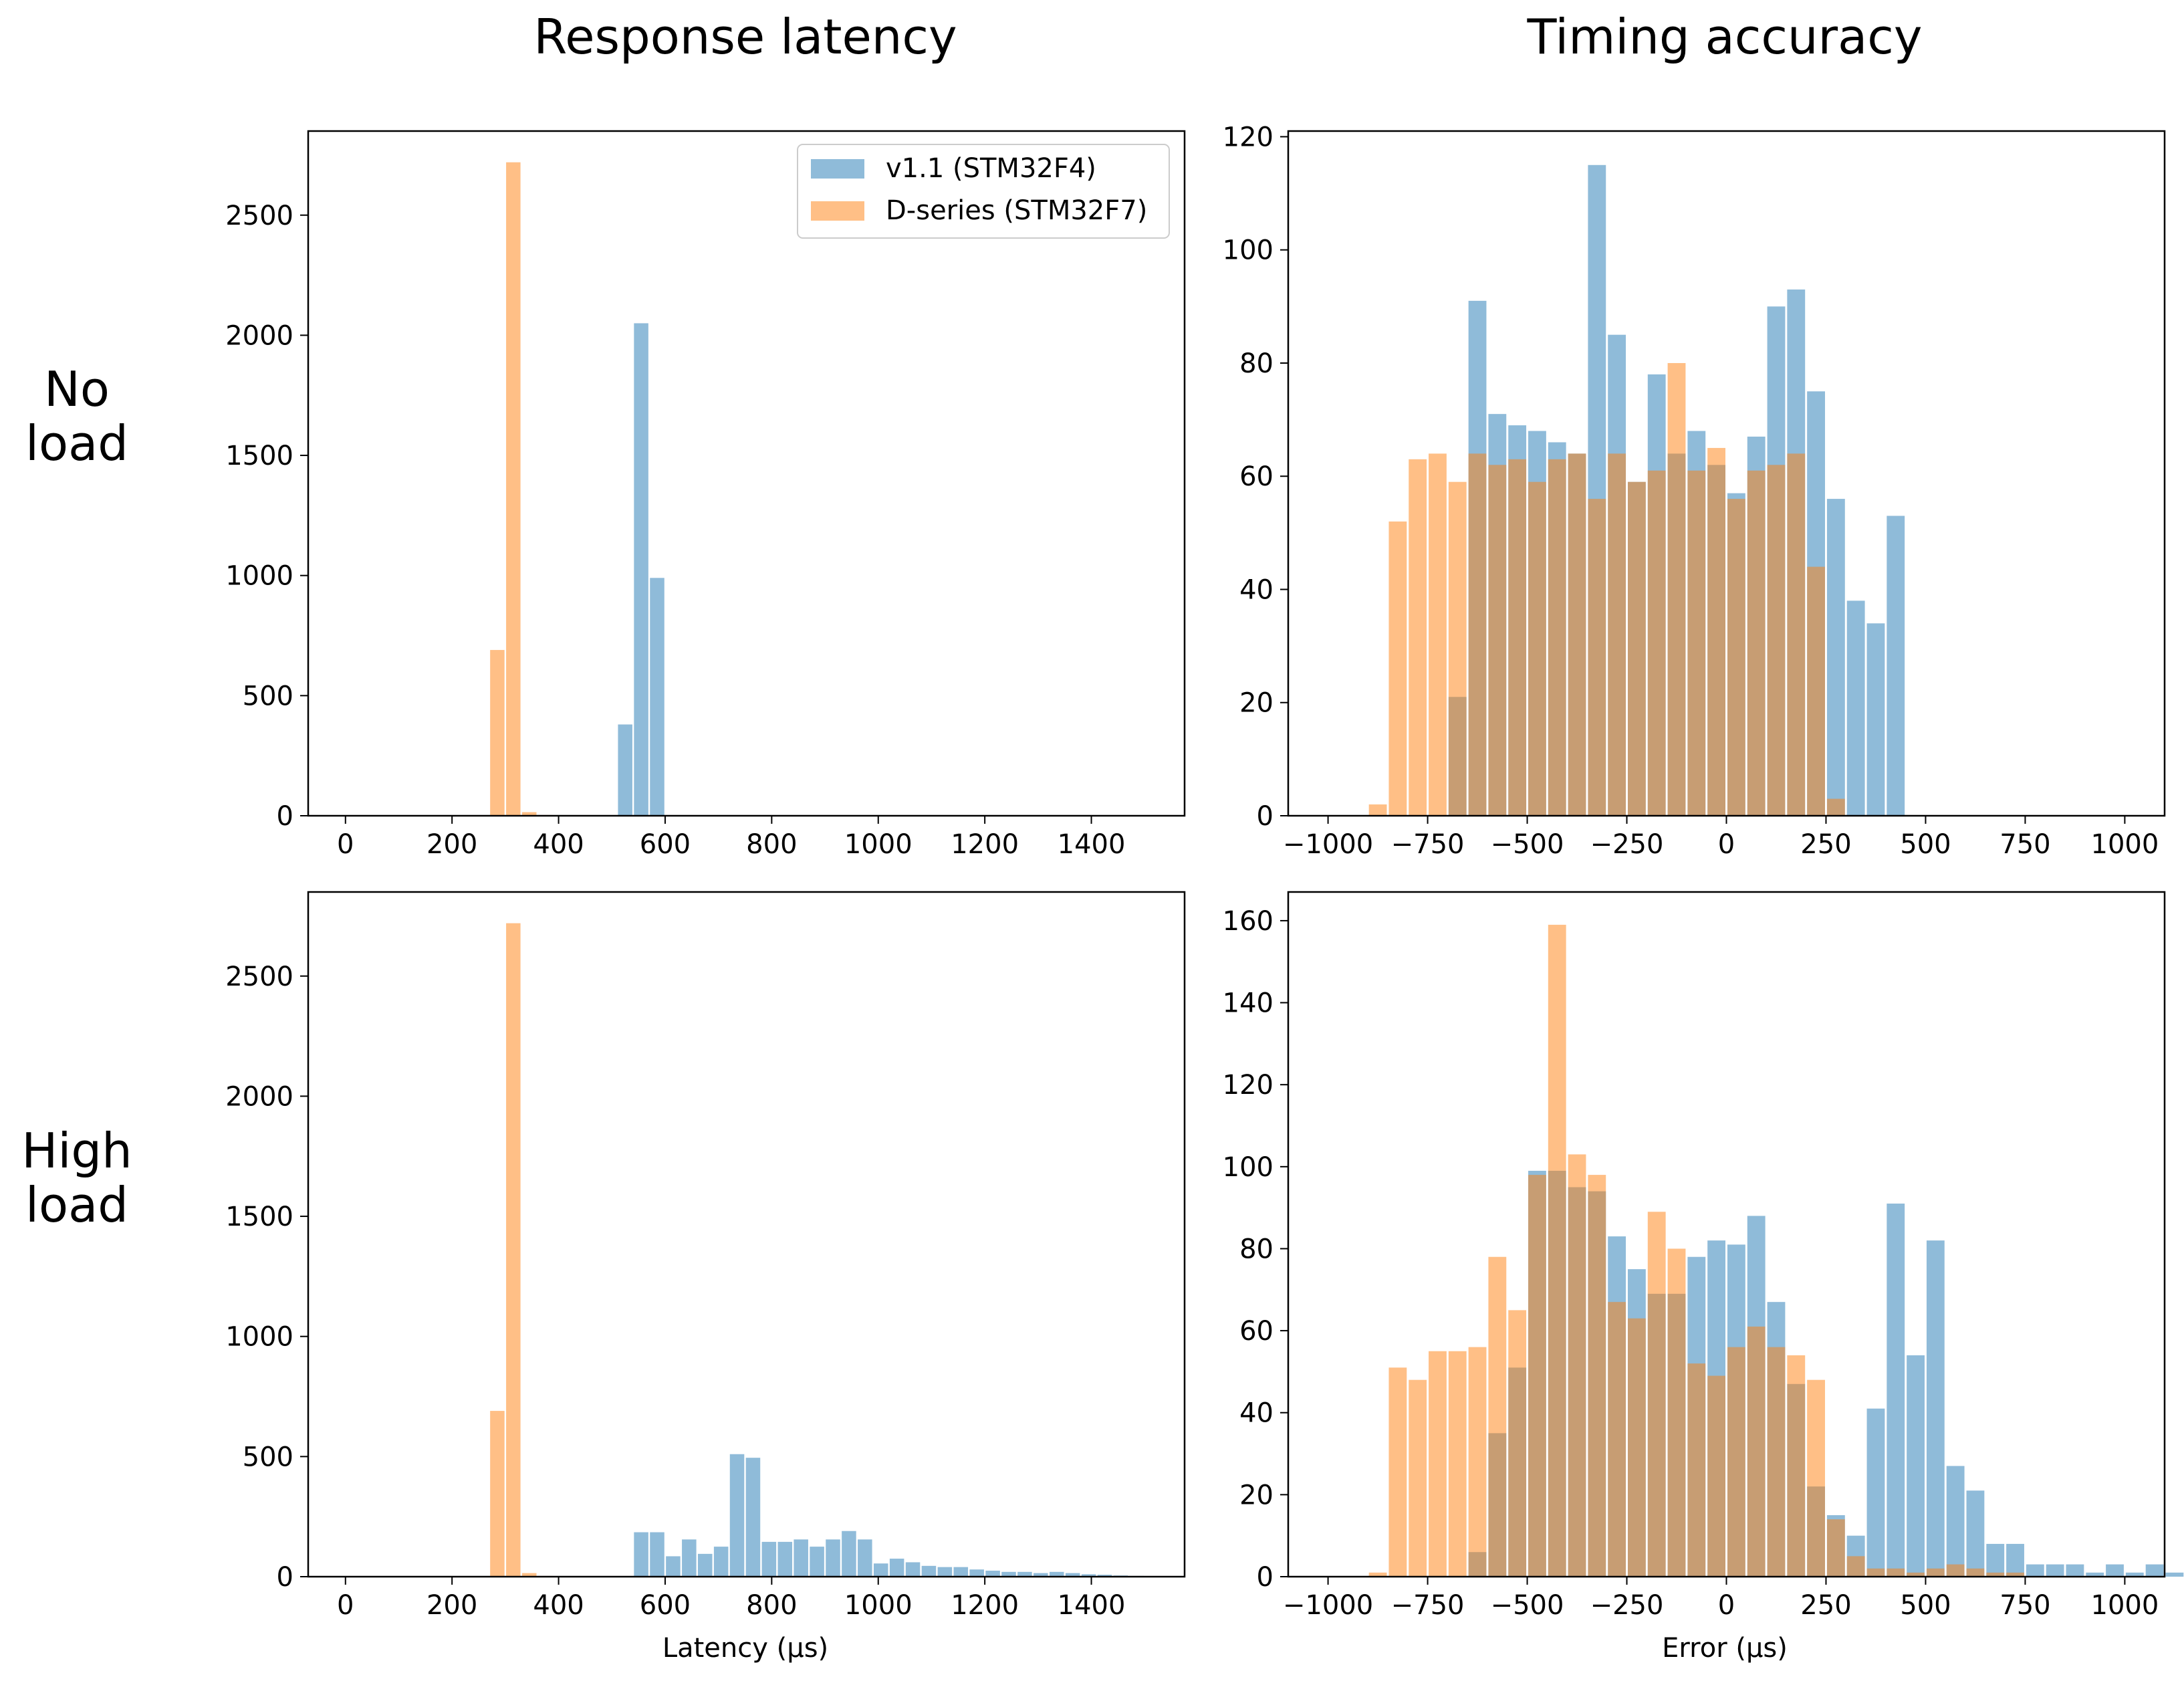 Image resolution: width=2184 pixels, height=1685 pixels. I want to click on column-title-accuracy: Timing accuracy, so click(1725, 37).